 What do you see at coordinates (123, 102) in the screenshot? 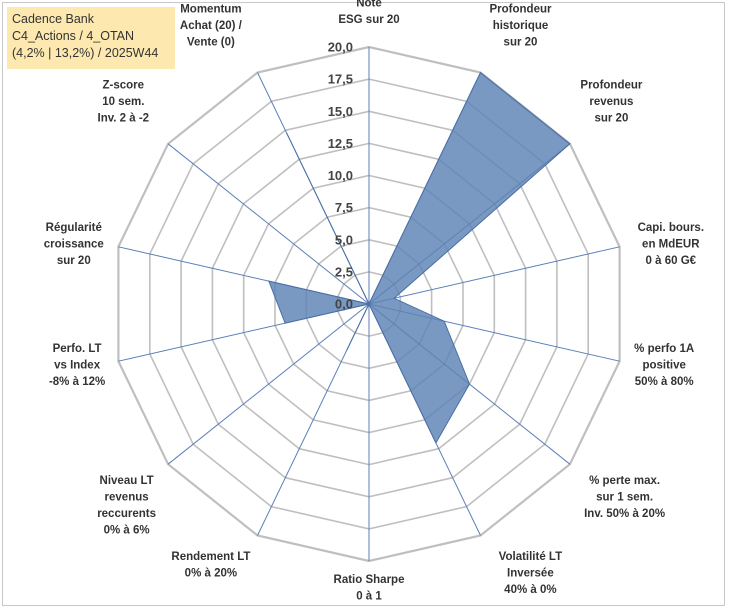
I see `axis-label-12: 10 sem.` at bounding box center [123, 102].